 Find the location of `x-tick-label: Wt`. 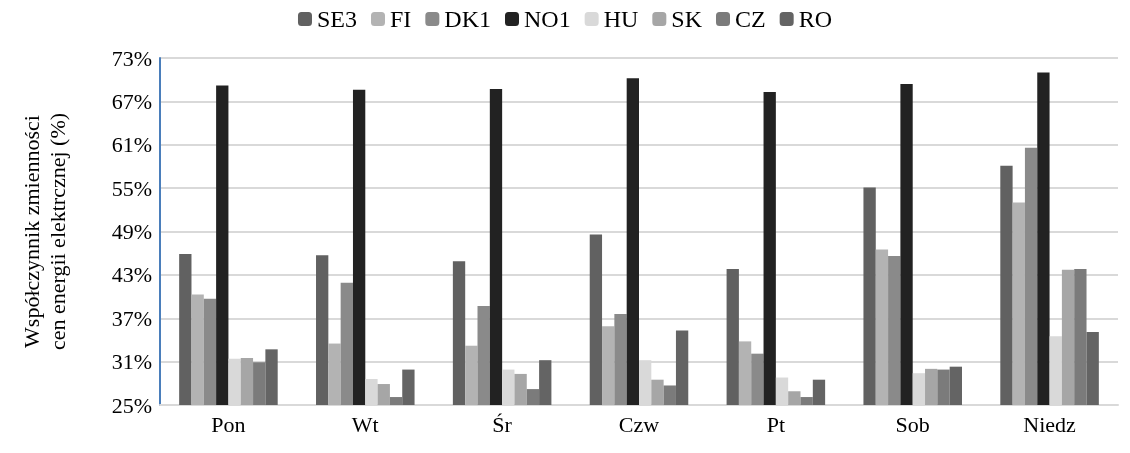

x-tick-label: Wt is located at coordinates (365, 424).